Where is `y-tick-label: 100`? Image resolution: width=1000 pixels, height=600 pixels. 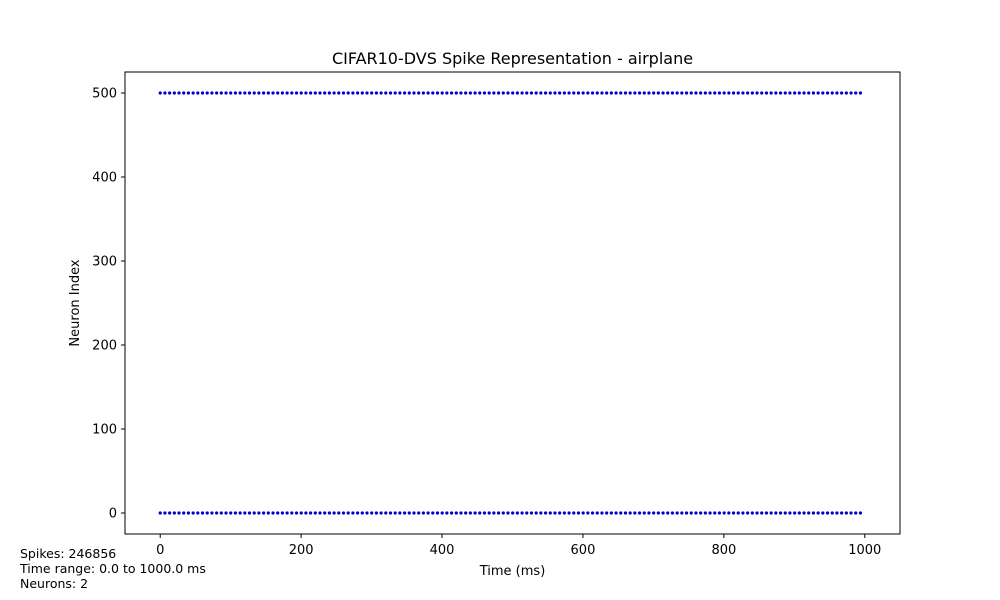
y-tick-label: 100 is located at coordinates (104, 430).